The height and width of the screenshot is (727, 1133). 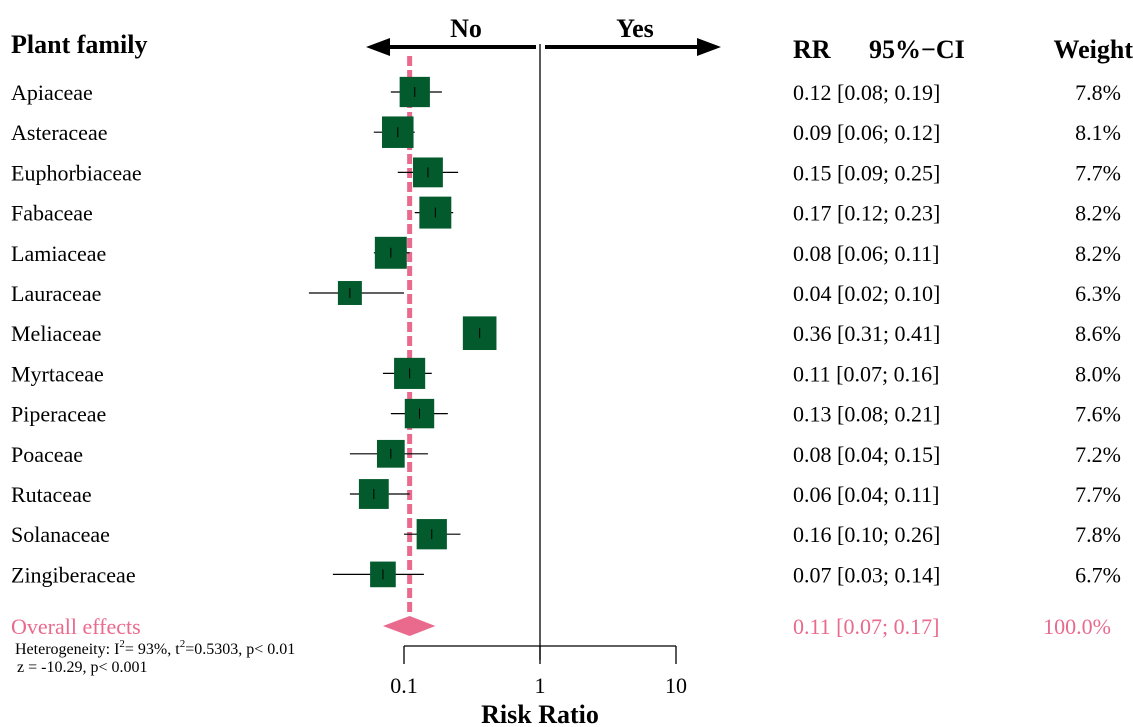 What do you see at coordinates (58, 414) in the screenshot?
I see `study-label: Piperaceae` at bounding box center [58, 414].